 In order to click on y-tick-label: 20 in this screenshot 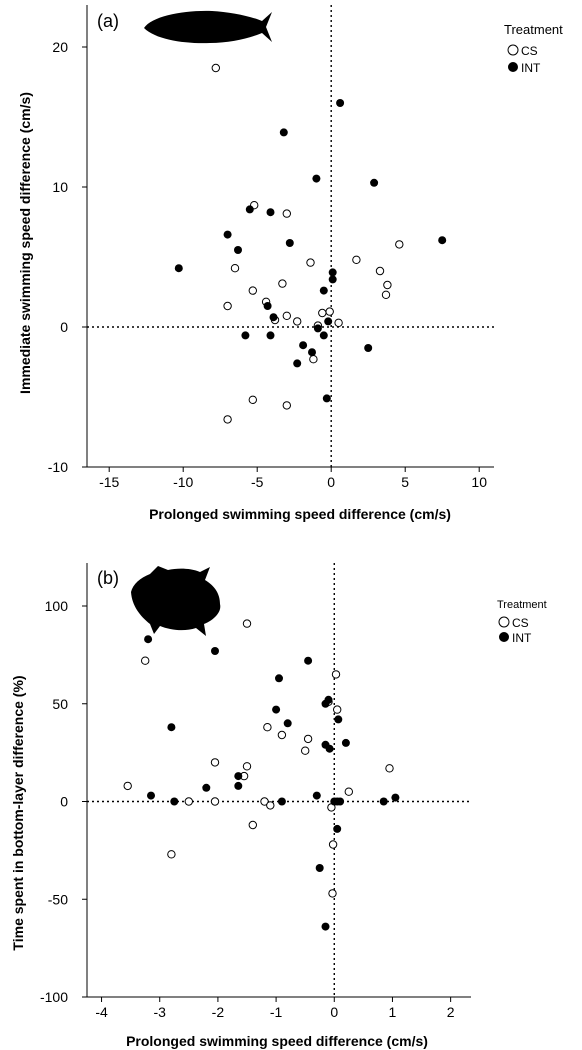, I will do `click(60, 47)`.